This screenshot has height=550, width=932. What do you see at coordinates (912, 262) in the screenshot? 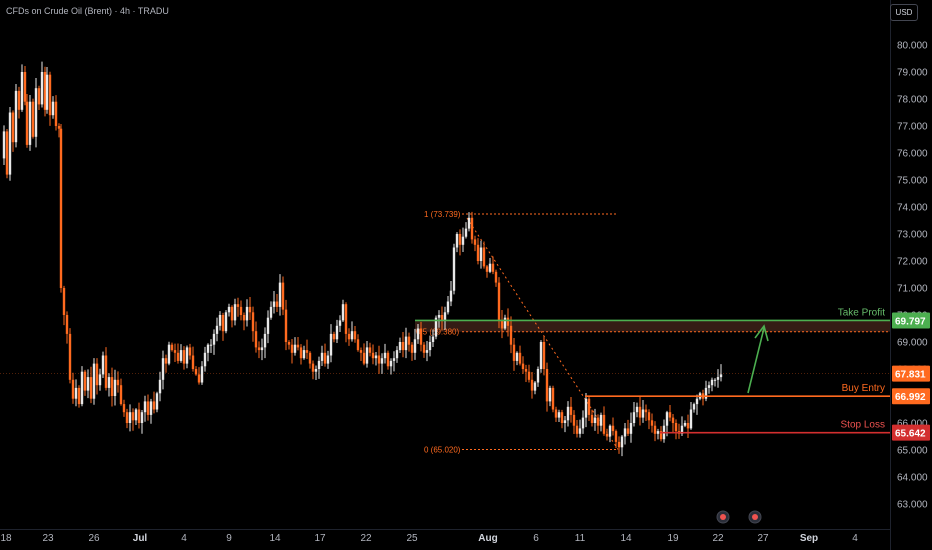
I see `y-tick-label: 72.000` at bounding box center [912, 262].